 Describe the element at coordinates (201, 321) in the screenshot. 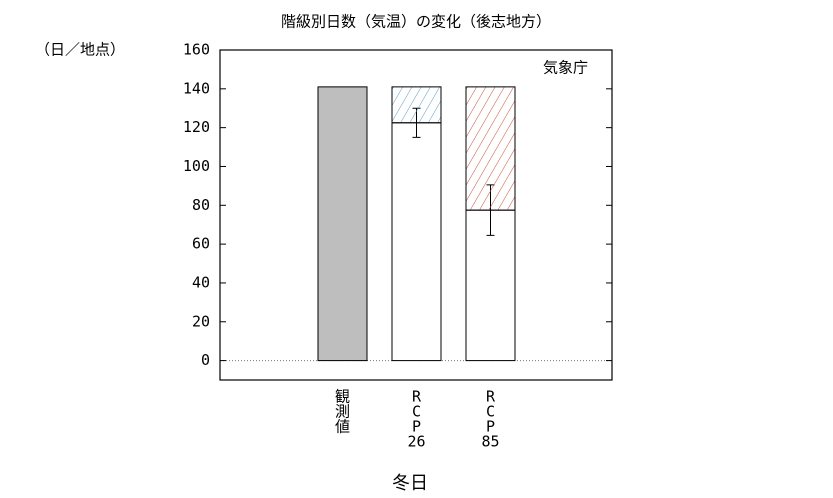

I see `y-tick-label: 20` at that location.